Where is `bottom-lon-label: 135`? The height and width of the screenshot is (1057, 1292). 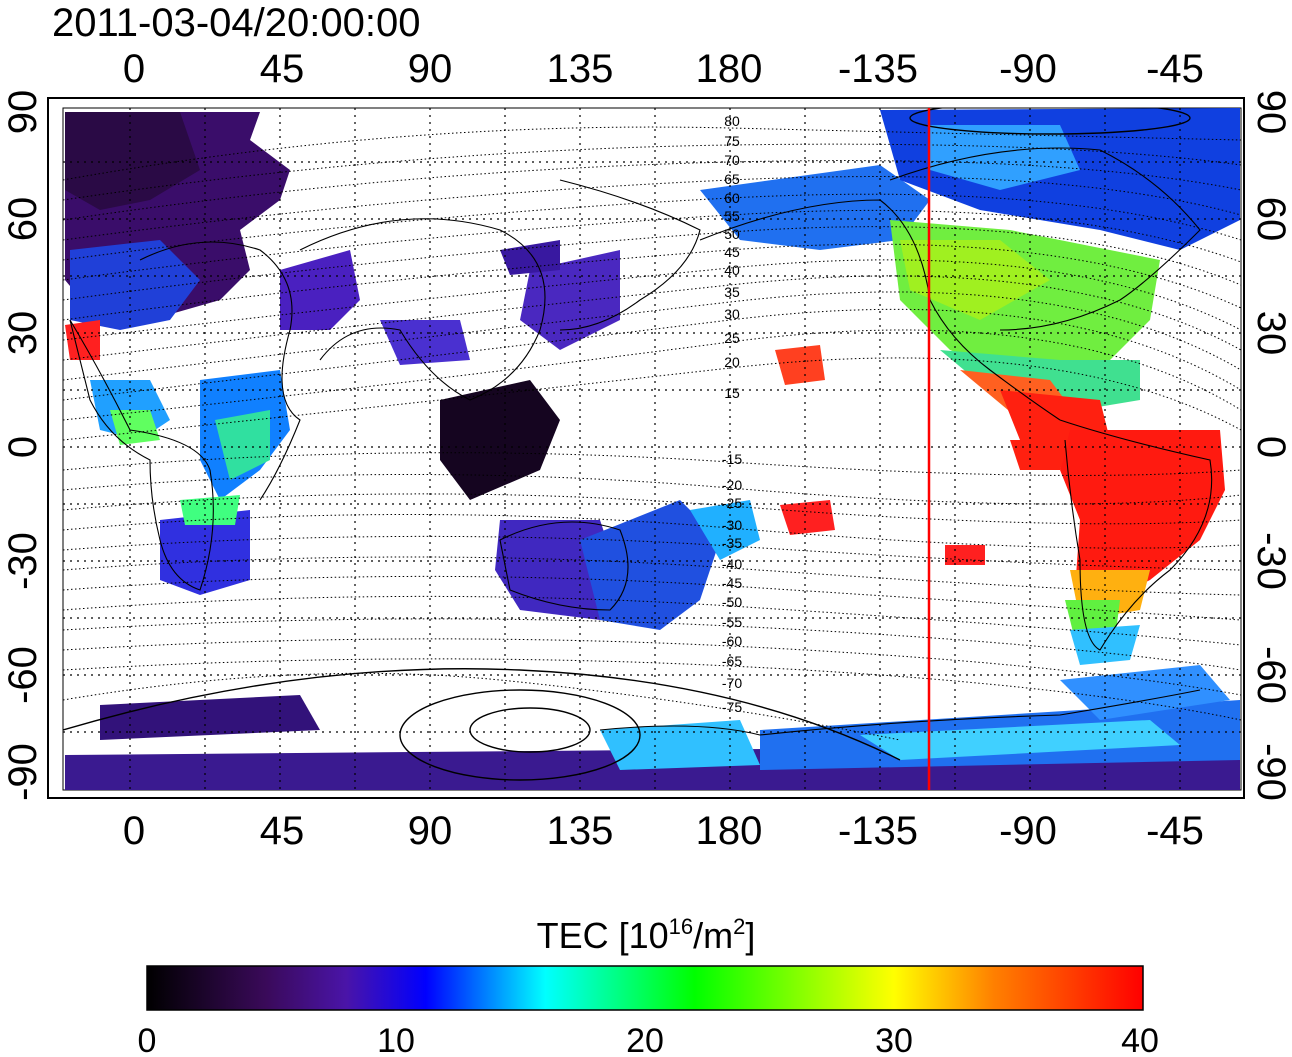
bottom-lon-label: 135 is located at coordinates (580, 831).